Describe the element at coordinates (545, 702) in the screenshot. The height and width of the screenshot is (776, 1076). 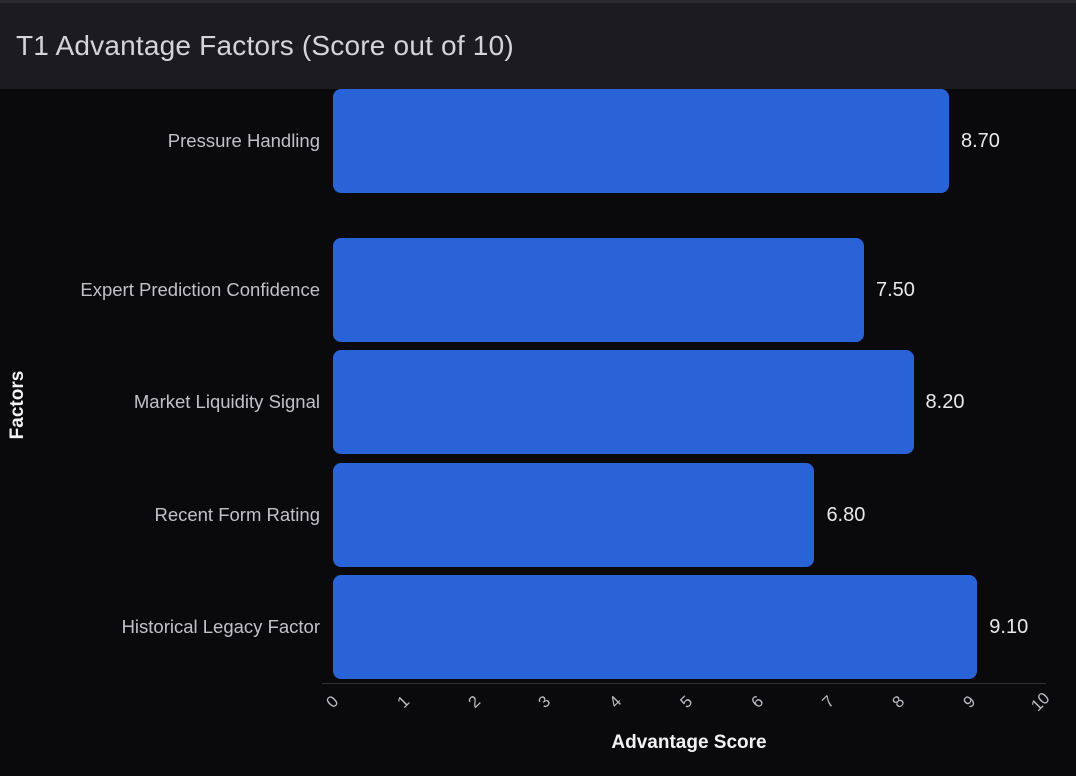
I see `x-tick-label: 3` at that location.